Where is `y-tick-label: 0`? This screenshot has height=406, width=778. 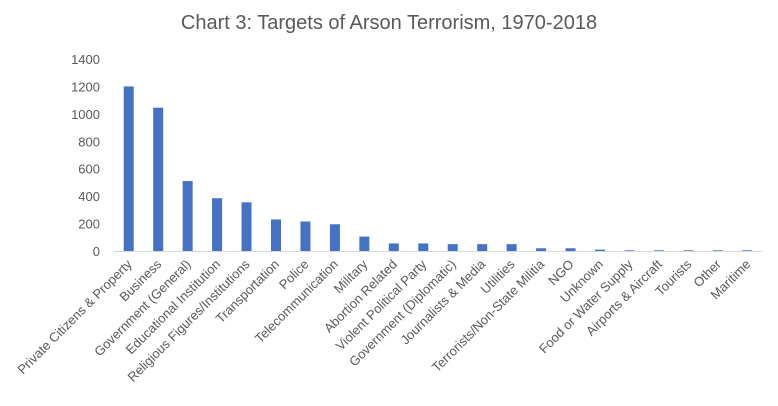 y-tick-label: 0 is located at coordinates (96, 251).